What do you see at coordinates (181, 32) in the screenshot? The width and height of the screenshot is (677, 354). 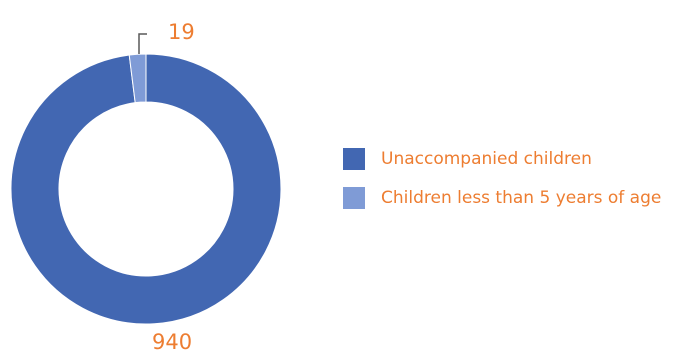 I see `data-label-under-5: 19` at bounding box center [181, 32].